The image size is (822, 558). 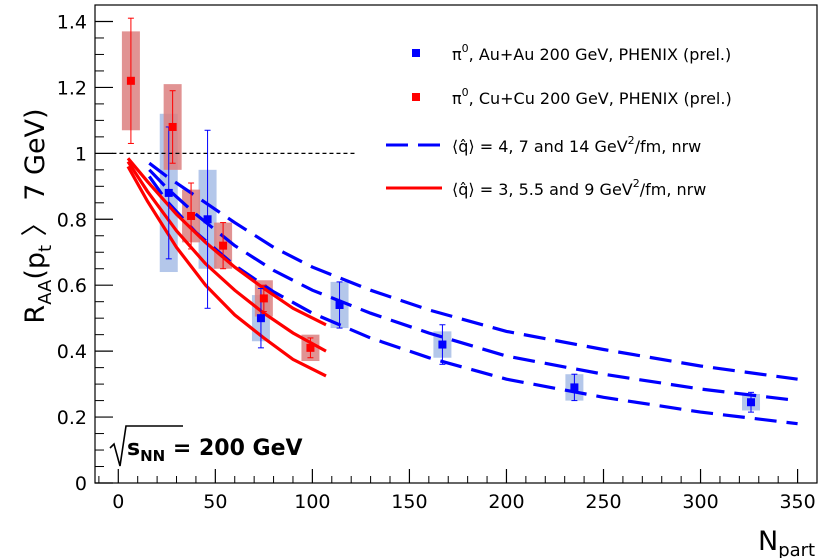 I want to click on legend-entry-red-curves: ⟨q̂⟩ = 3, 5.5 and 9 GeV2/fm, nrw, so click(x=546, y=188).